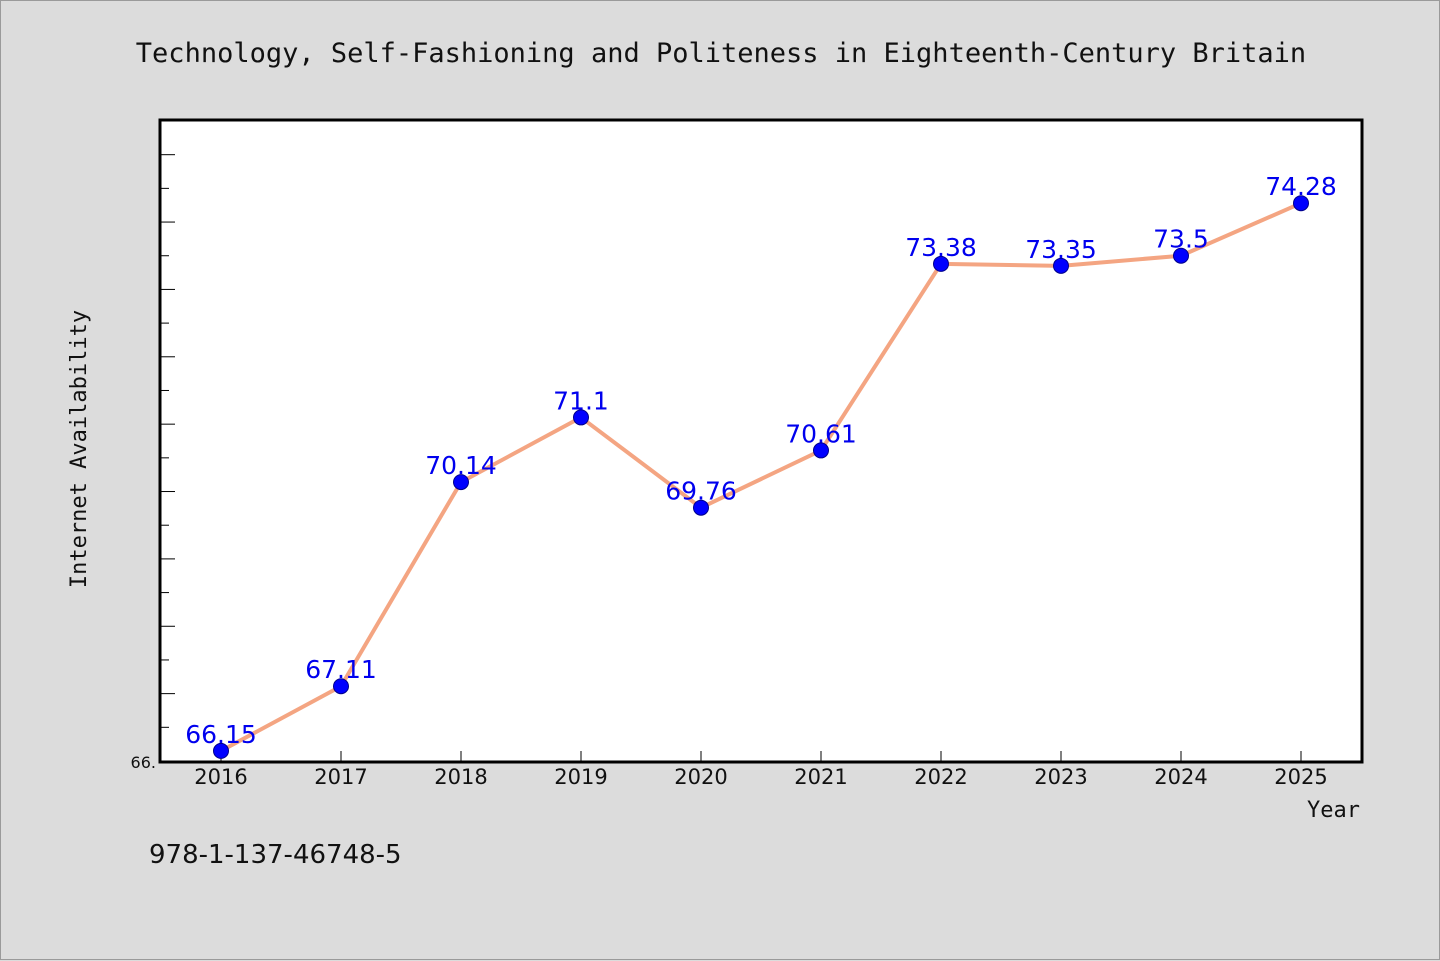  What do you see at coordinates (580, 777) in the screenshot?
I see `x-tick-label: 2019` at bounding box center [580, 777].